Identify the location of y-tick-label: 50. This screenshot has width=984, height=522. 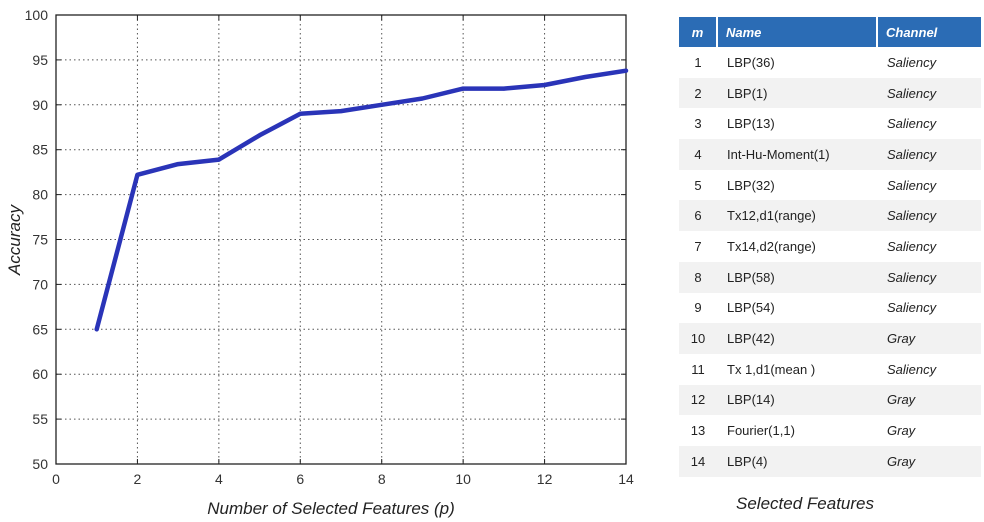
(40, 464).